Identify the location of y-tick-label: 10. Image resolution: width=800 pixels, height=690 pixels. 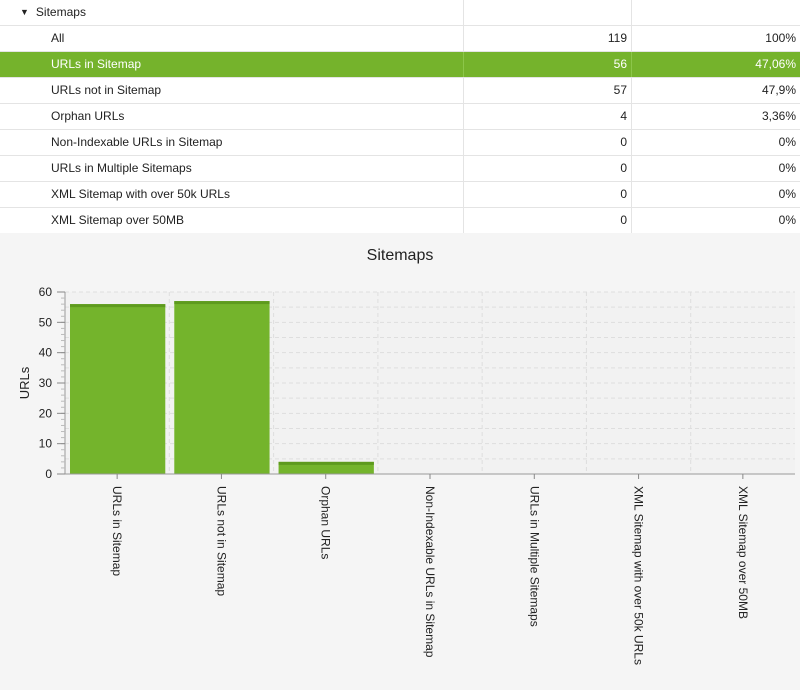
(46, 444).